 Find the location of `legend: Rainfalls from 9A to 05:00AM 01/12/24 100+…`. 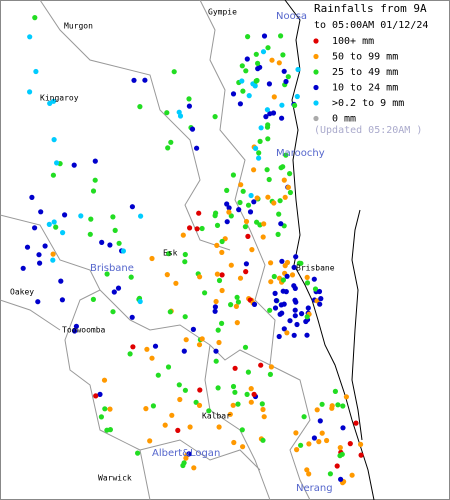

legend: Rainfalls from 9A to 05:00AM 01/12/24 100+… is located at coordinates (370, 69).